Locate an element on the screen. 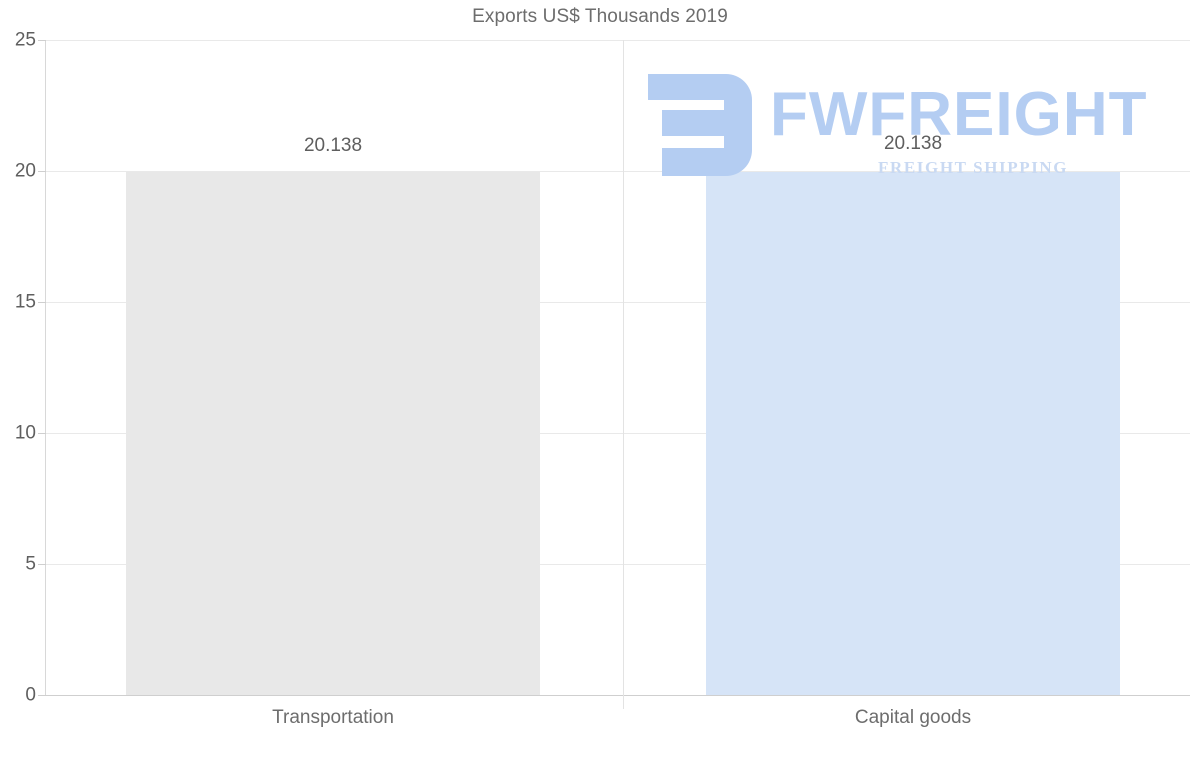 The height and width of the screenshot is (763, 1200). y-tick-label-5: 5 is located at coordinates (30, 564).